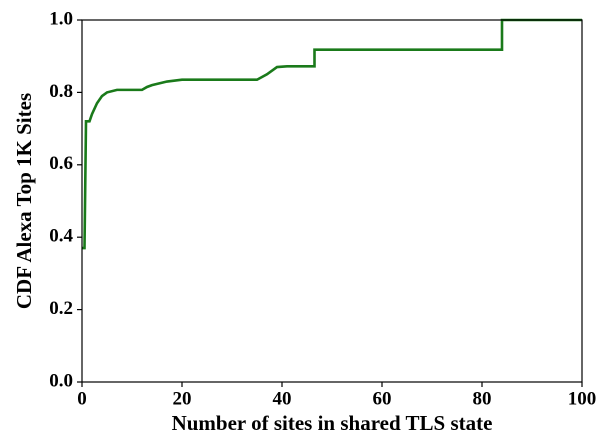  I want to click on x-tick-label: 20, so click(182, 398).